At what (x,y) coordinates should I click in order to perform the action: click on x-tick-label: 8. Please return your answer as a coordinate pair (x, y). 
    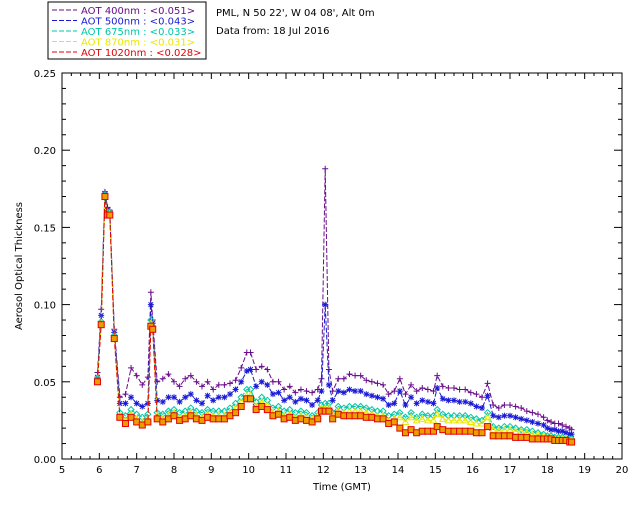
    Looking at the image, I should click on (174, 470).